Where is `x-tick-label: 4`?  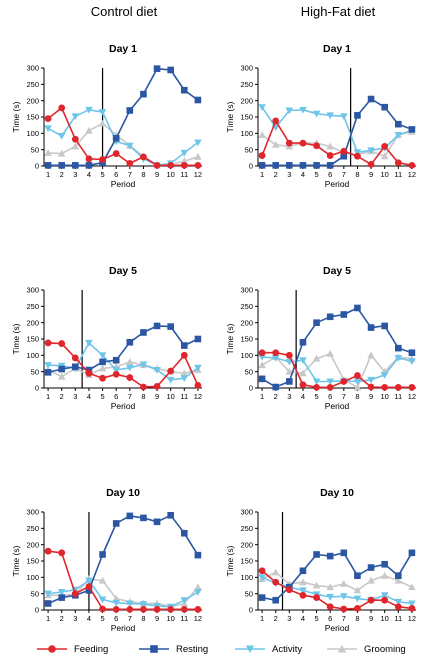 x-tick-label: 4 is located at coordinates (89, 396).